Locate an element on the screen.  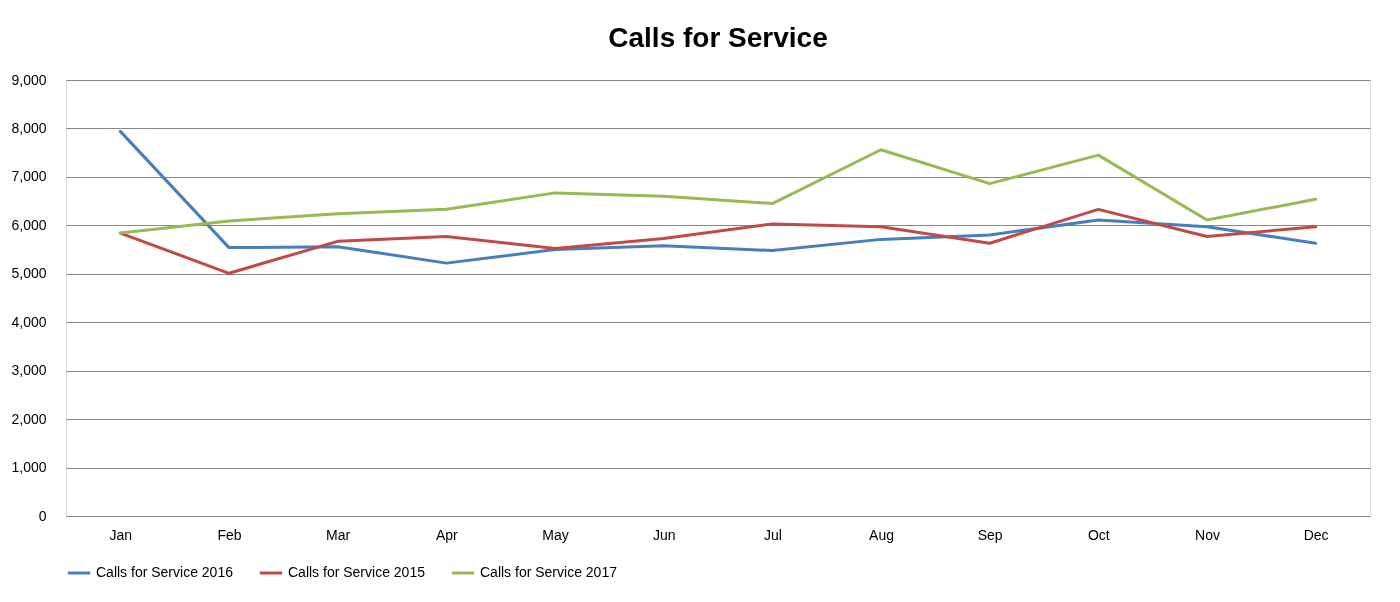
x-tick-label: Apr is located at coordinates (447, 534).